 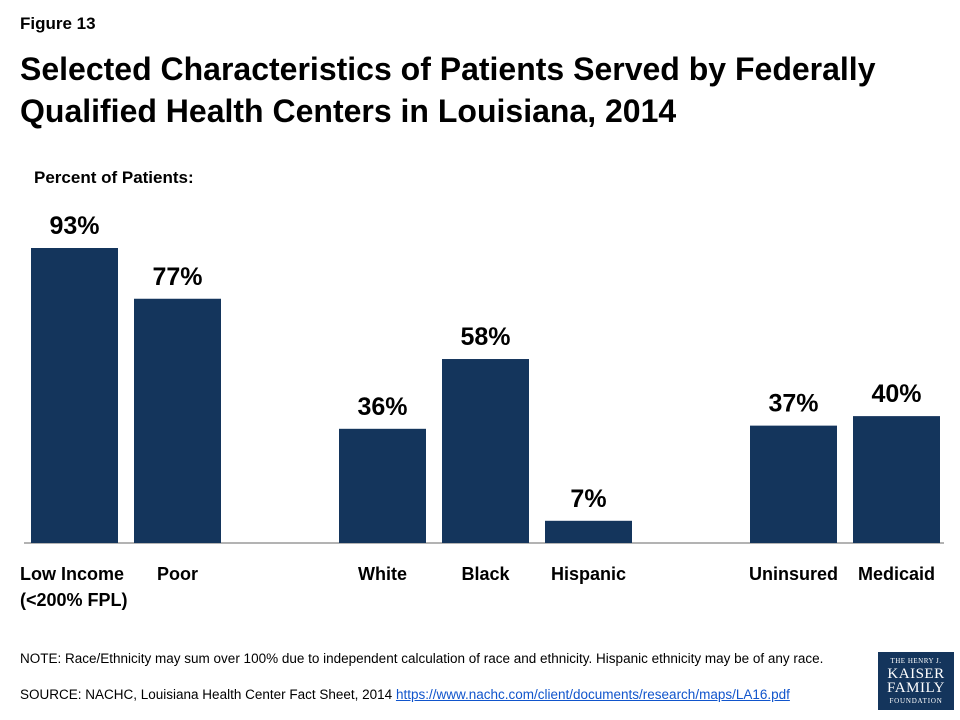 What do you see at coordinates (588, 499) in the screenshot?
I see `data-label: 7%` at bounding box center [588, 499].